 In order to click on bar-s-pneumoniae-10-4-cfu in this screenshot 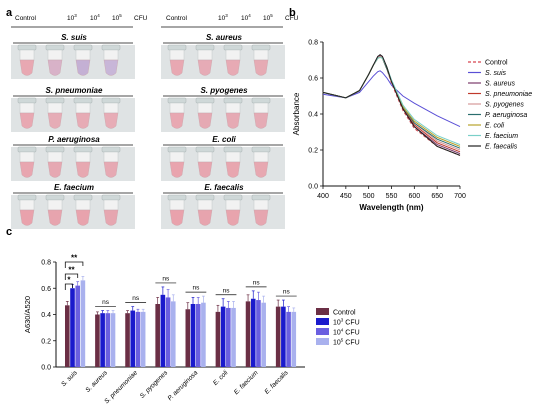, I will do `click(138, 339)`.